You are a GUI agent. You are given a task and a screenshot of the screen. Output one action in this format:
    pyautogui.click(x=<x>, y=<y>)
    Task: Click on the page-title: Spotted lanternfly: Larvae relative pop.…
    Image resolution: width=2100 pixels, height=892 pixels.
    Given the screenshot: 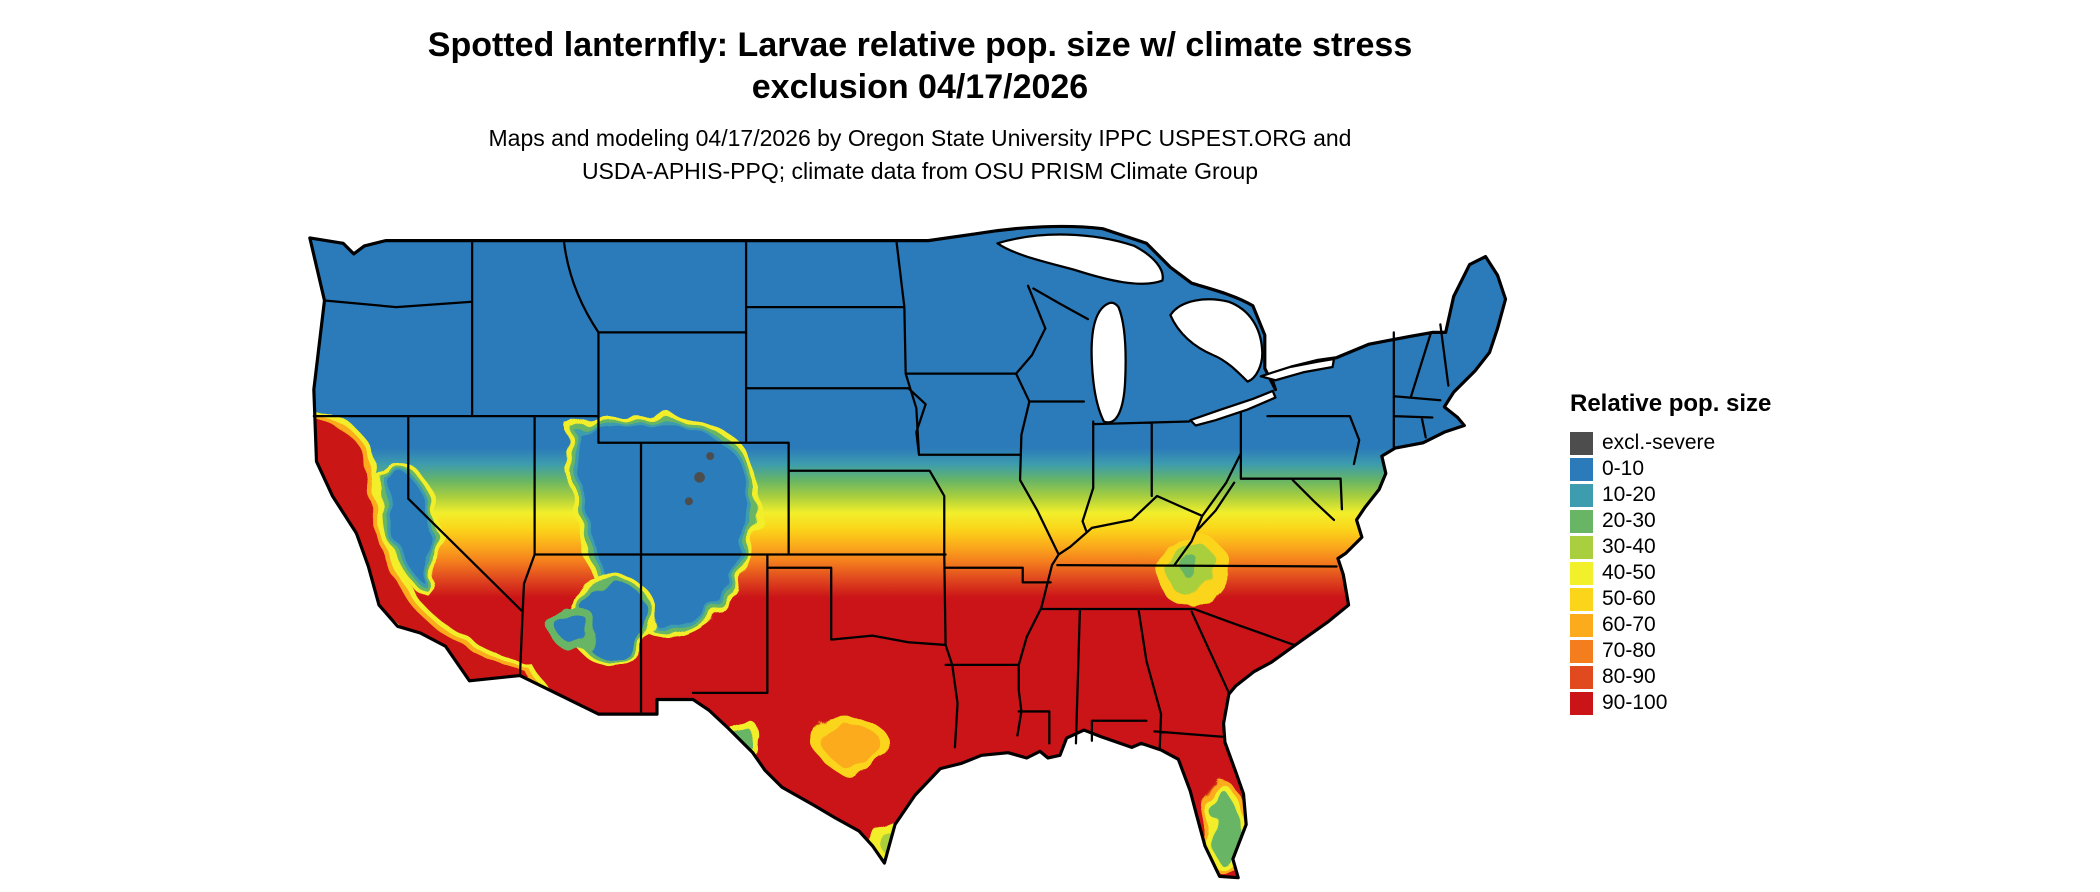 What is the action you would take?
    pyautogui.click(x=920, y=66)
    